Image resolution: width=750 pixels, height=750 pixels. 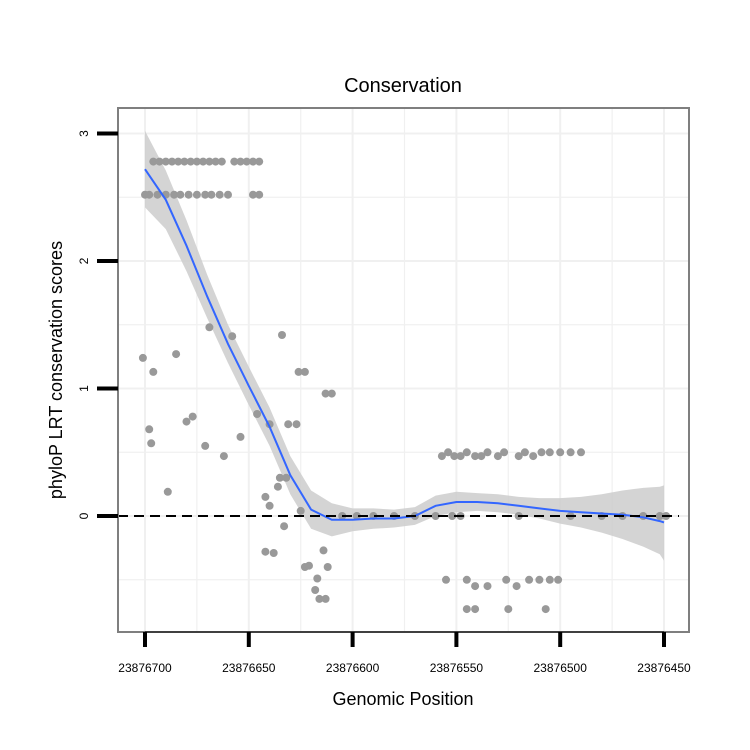 What do you see at coordinates (402, 699) in the screenshot?
I see `x-axis-title: Genomic Position` at bounding box center [402, 699].